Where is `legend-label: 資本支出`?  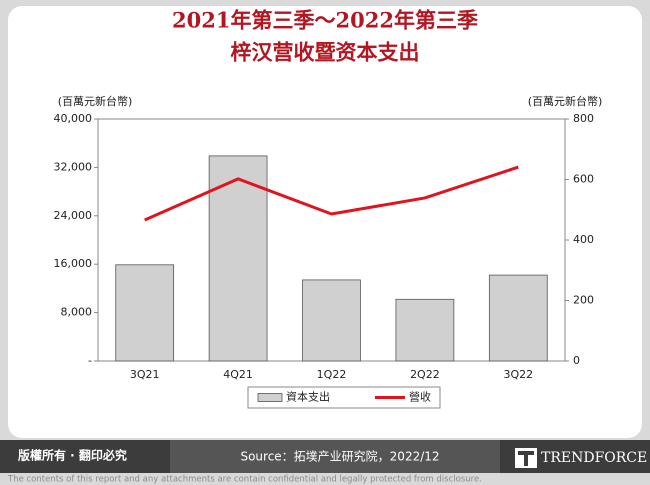 legend-label: 資本支出 is located at coordinates (308, 397).